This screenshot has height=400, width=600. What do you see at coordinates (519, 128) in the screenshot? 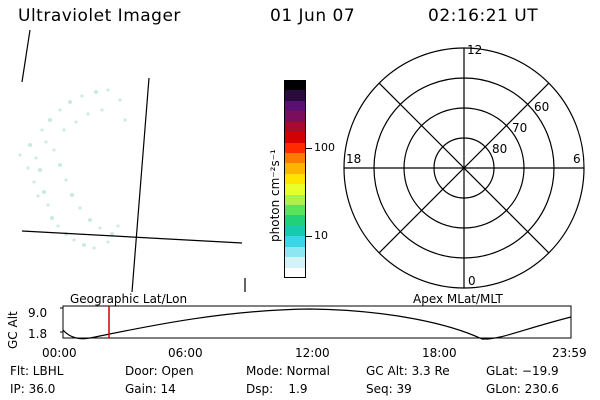
I see `lat-label-70: 70` at bounding box center [519, 128].